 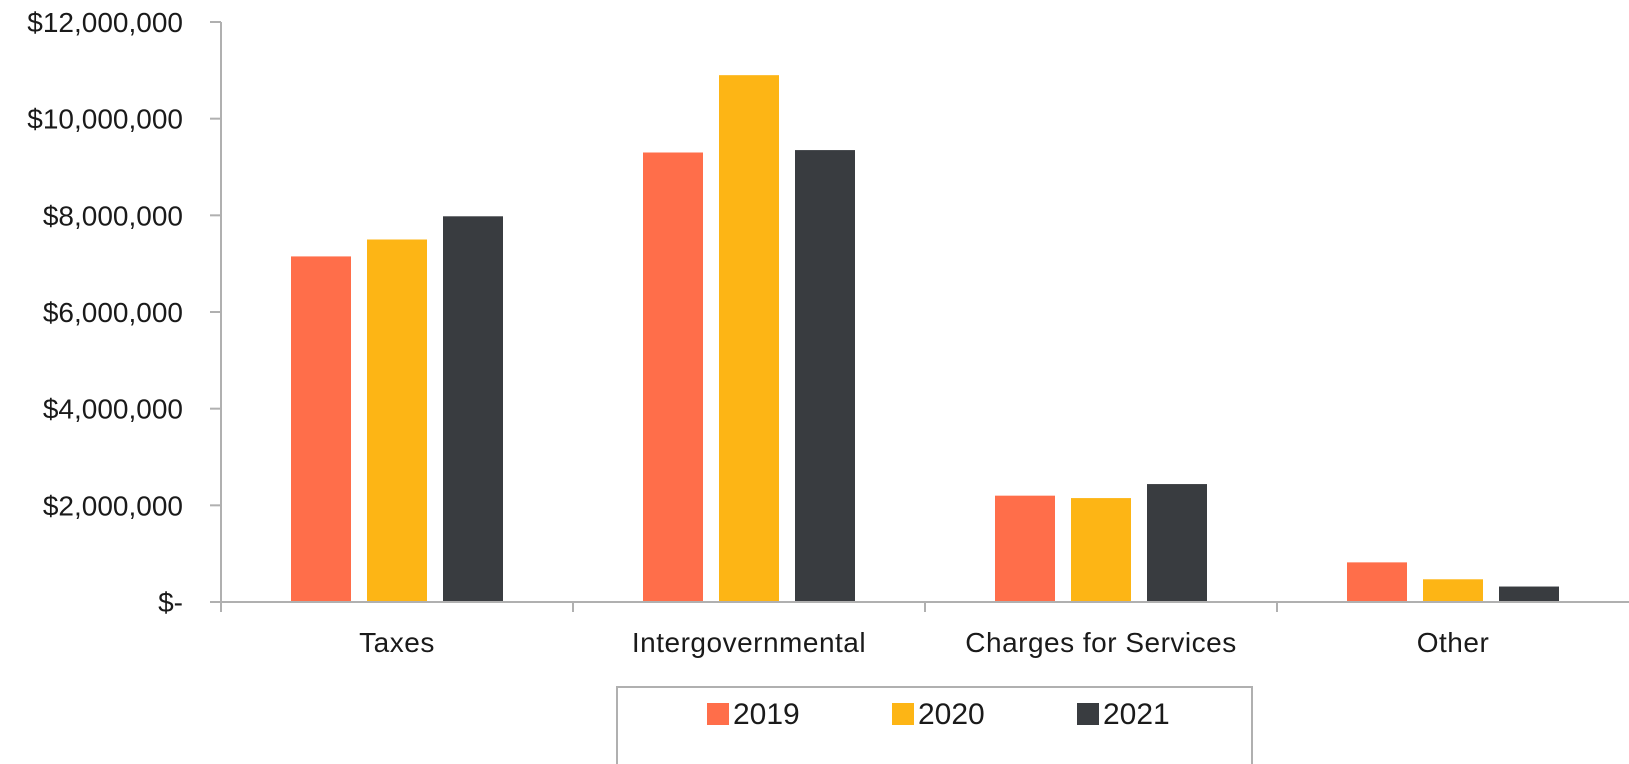 I want to click on bar-2021-charges-for-services, so click(x=1177, y=543).